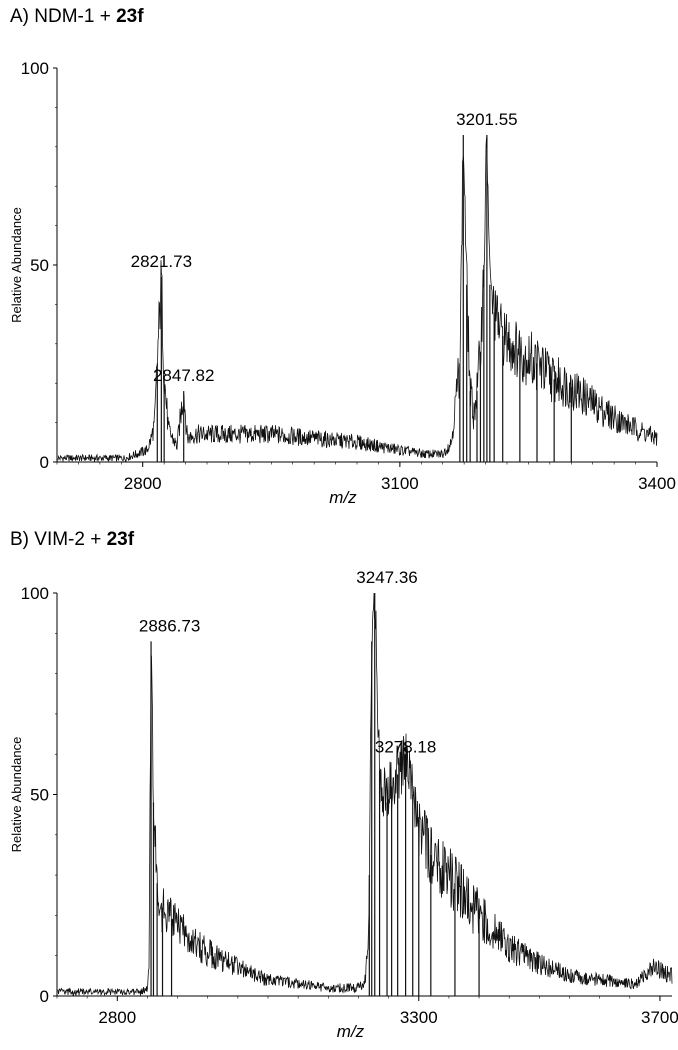 This screenshot has width=678, height=1050. Describe the element at coordinates (419, 1017) in the screenshot. I see `x-tick-label: 3300` at that location.